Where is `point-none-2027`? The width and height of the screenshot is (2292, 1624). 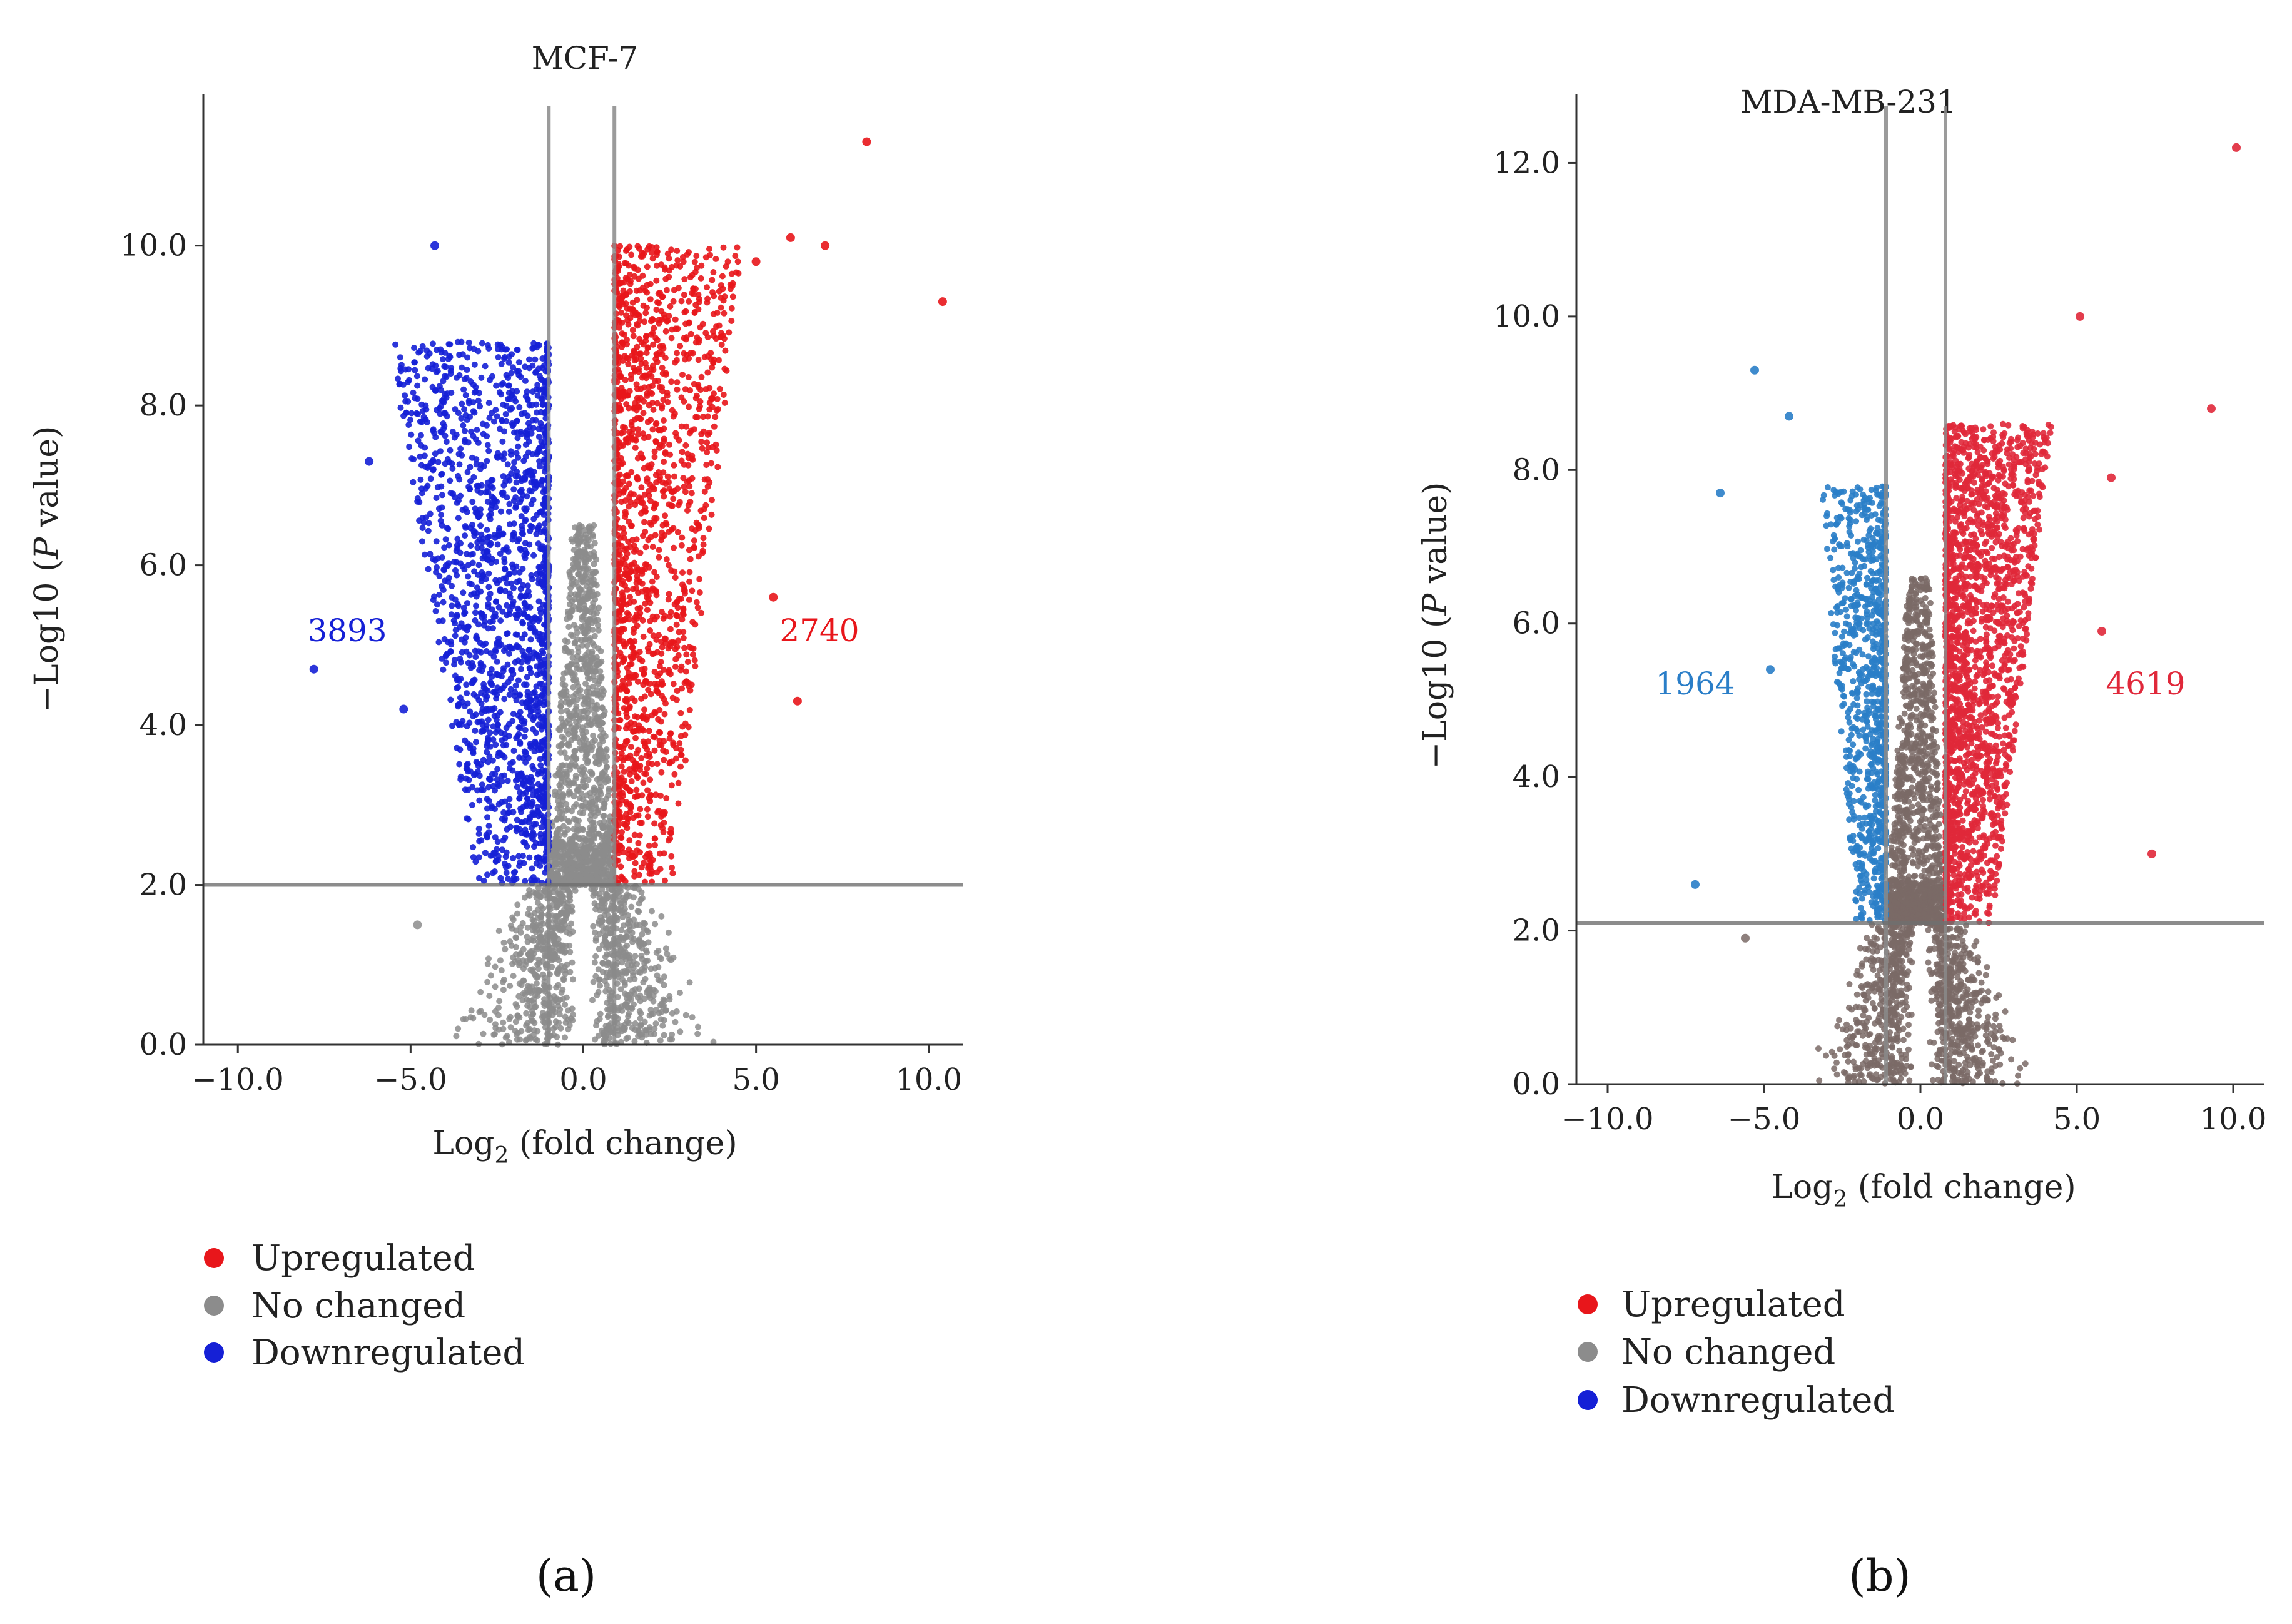
point-none-2027 is located at coordinates (567, 672).